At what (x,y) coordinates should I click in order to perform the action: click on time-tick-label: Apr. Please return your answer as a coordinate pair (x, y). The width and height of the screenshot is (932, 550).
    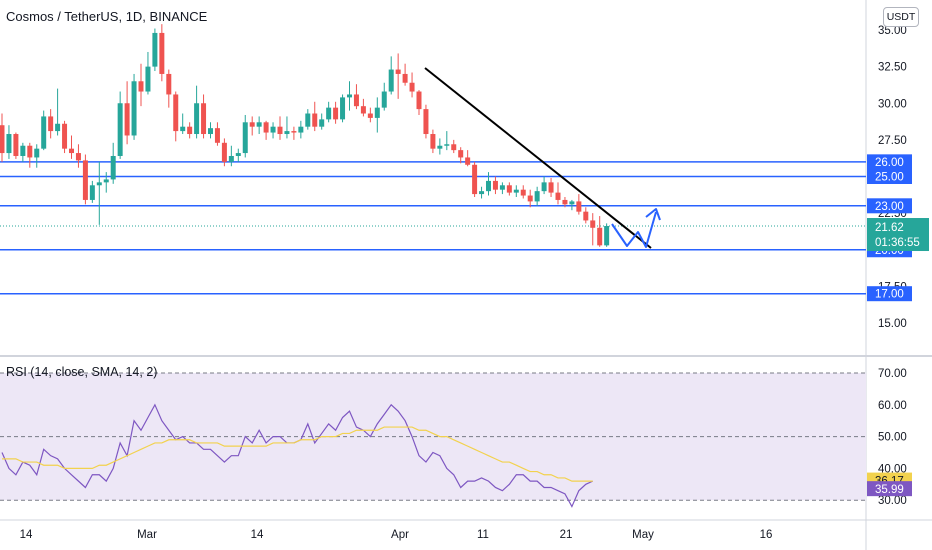
    Looking at the image, I should click on (400, 535).